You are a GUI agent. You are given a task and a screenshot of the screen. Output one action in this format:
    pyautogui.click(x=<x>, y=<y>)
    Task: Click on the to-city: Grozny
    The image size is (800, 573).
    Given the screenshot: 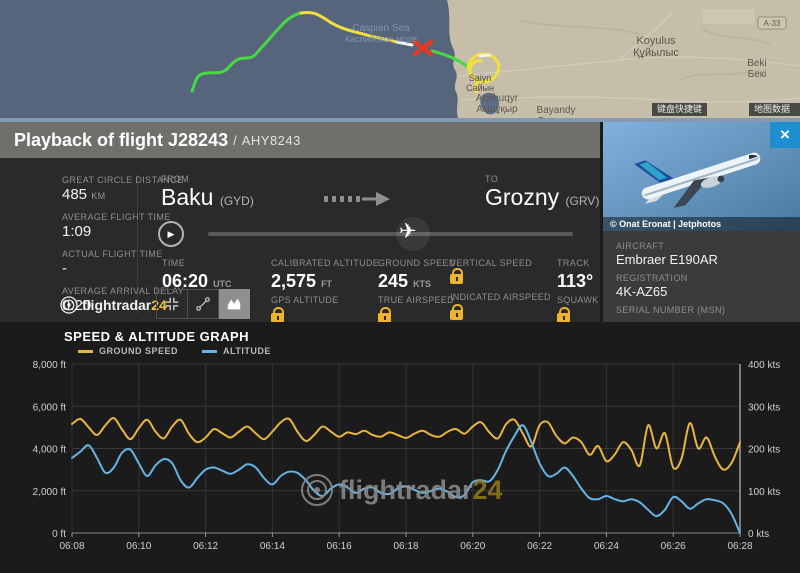 What is the action you would take?
    pyautogui.click(x=522, y=197)
    